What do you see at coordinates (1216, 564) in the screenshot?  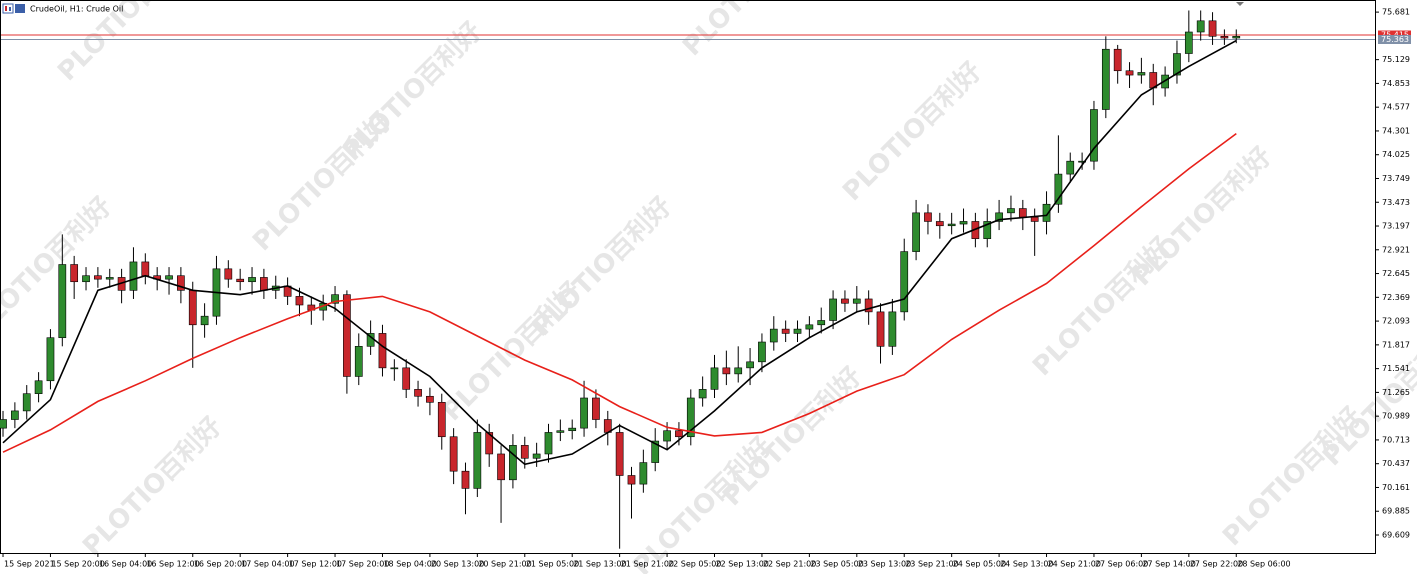 I see `x-tick-label: 27 Sep 22:00` at bounding box center [1216, 564].